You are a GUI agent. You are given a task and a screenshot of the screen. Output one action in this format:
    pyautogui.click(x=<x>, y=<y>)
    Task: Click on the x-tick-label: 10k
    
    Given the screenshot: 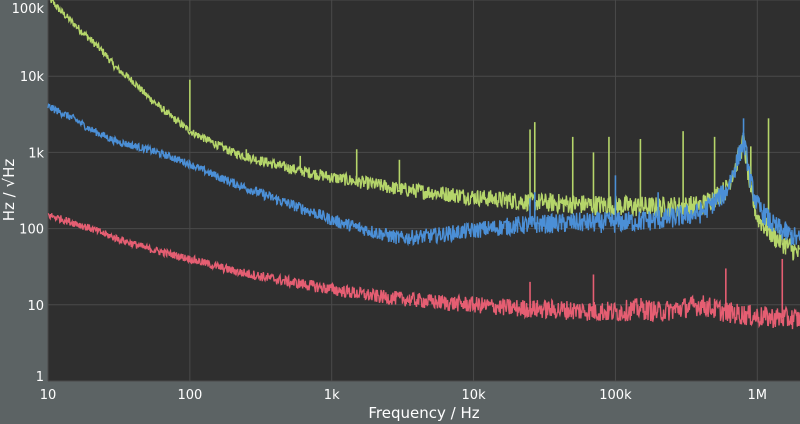 What is the action you would take?
    pyautogui.click(x=474, y=395)
    